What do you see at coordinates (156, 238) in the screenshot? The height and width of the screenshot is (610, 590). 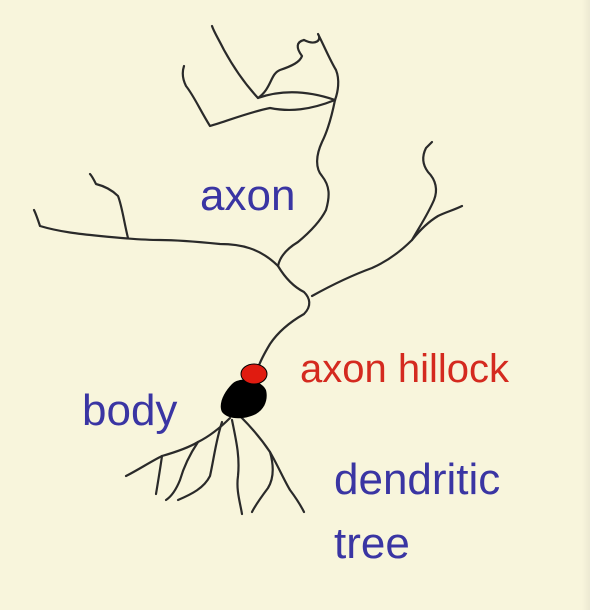 I see `axon-left-branch` at bounding box center [156, 238].